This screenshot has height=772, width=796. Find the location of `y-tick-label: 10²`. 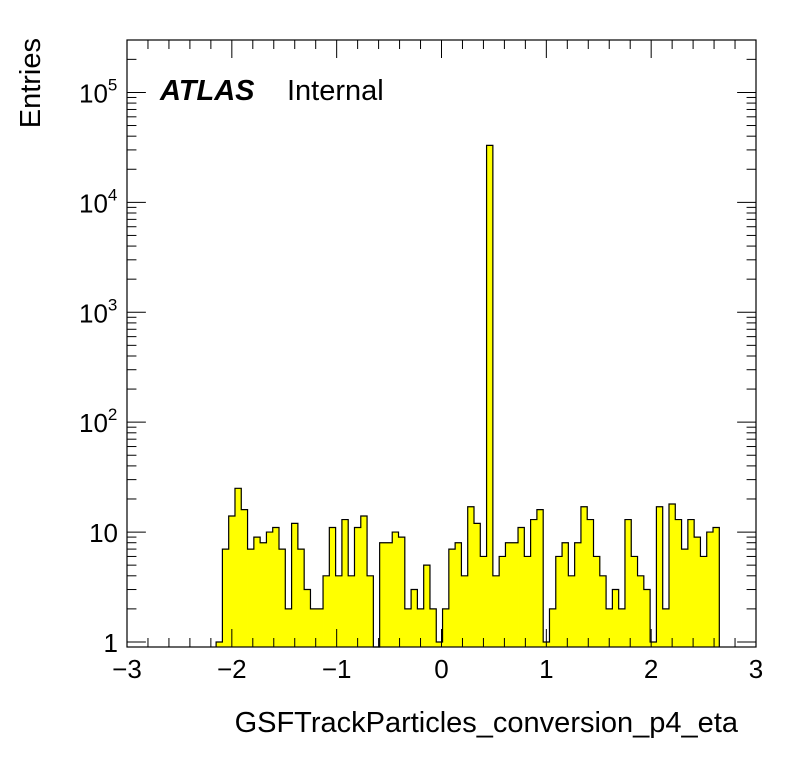

y-tick-label: 10² is located at coordinates (98, 421).